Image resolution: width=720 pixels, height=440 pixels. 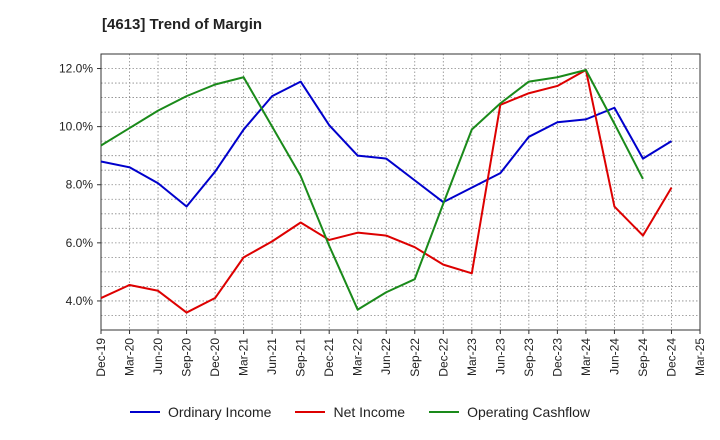 I want to click on x-tick-label: Jun-23, so click(x=500, y=356).